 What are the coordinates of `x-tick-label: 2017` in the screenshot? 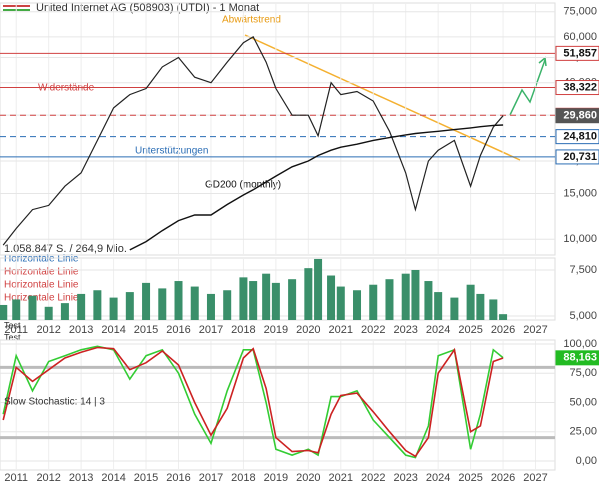 It's located at (211, 478).